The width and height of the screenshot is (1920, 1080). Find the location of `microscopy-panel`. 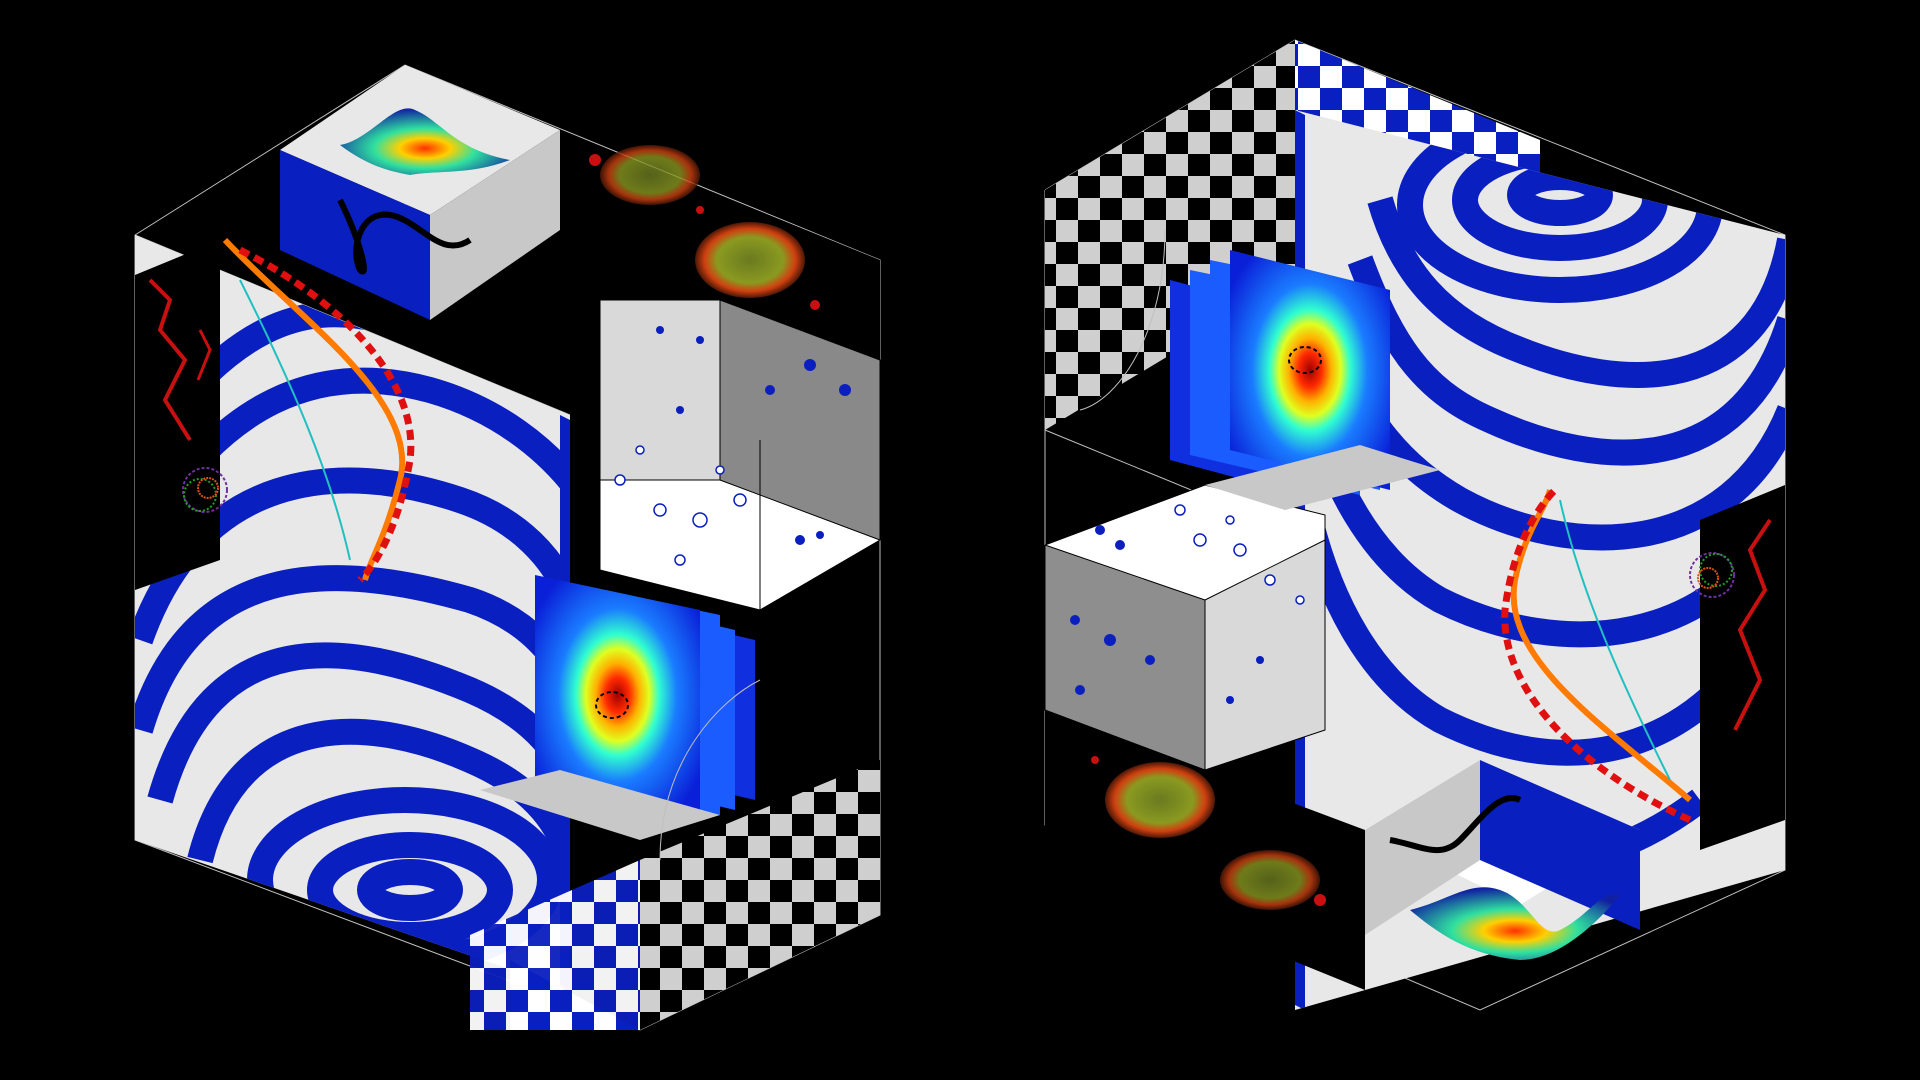

microscopy-panel is located at coordinates (1205, 850).